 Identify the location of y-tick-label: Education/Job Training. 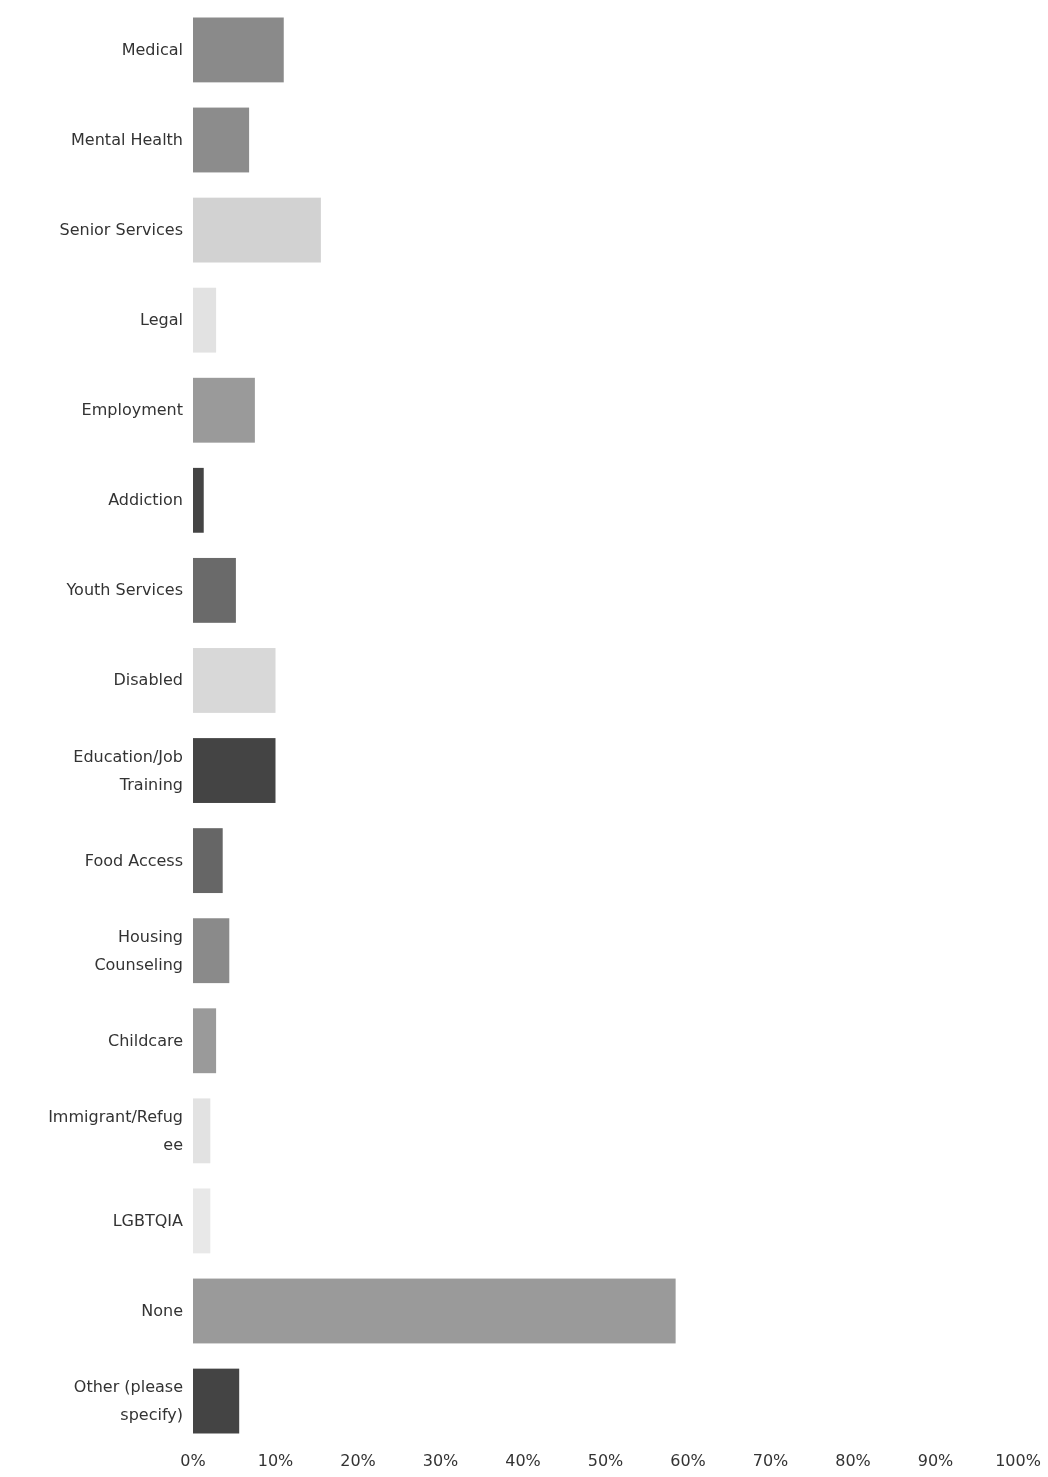
(128, 770).